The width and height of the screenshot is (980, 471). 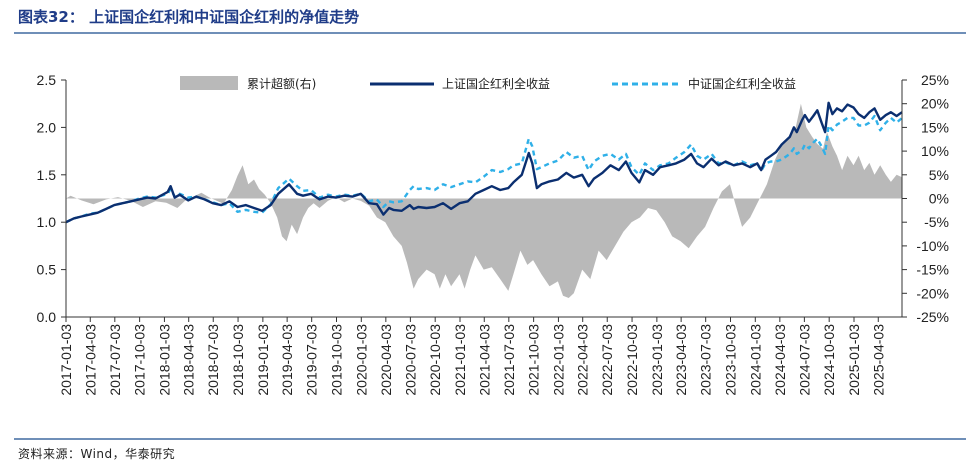 I want to click on x-tick-label: 2022-07-03, so click(x=607, y=360).